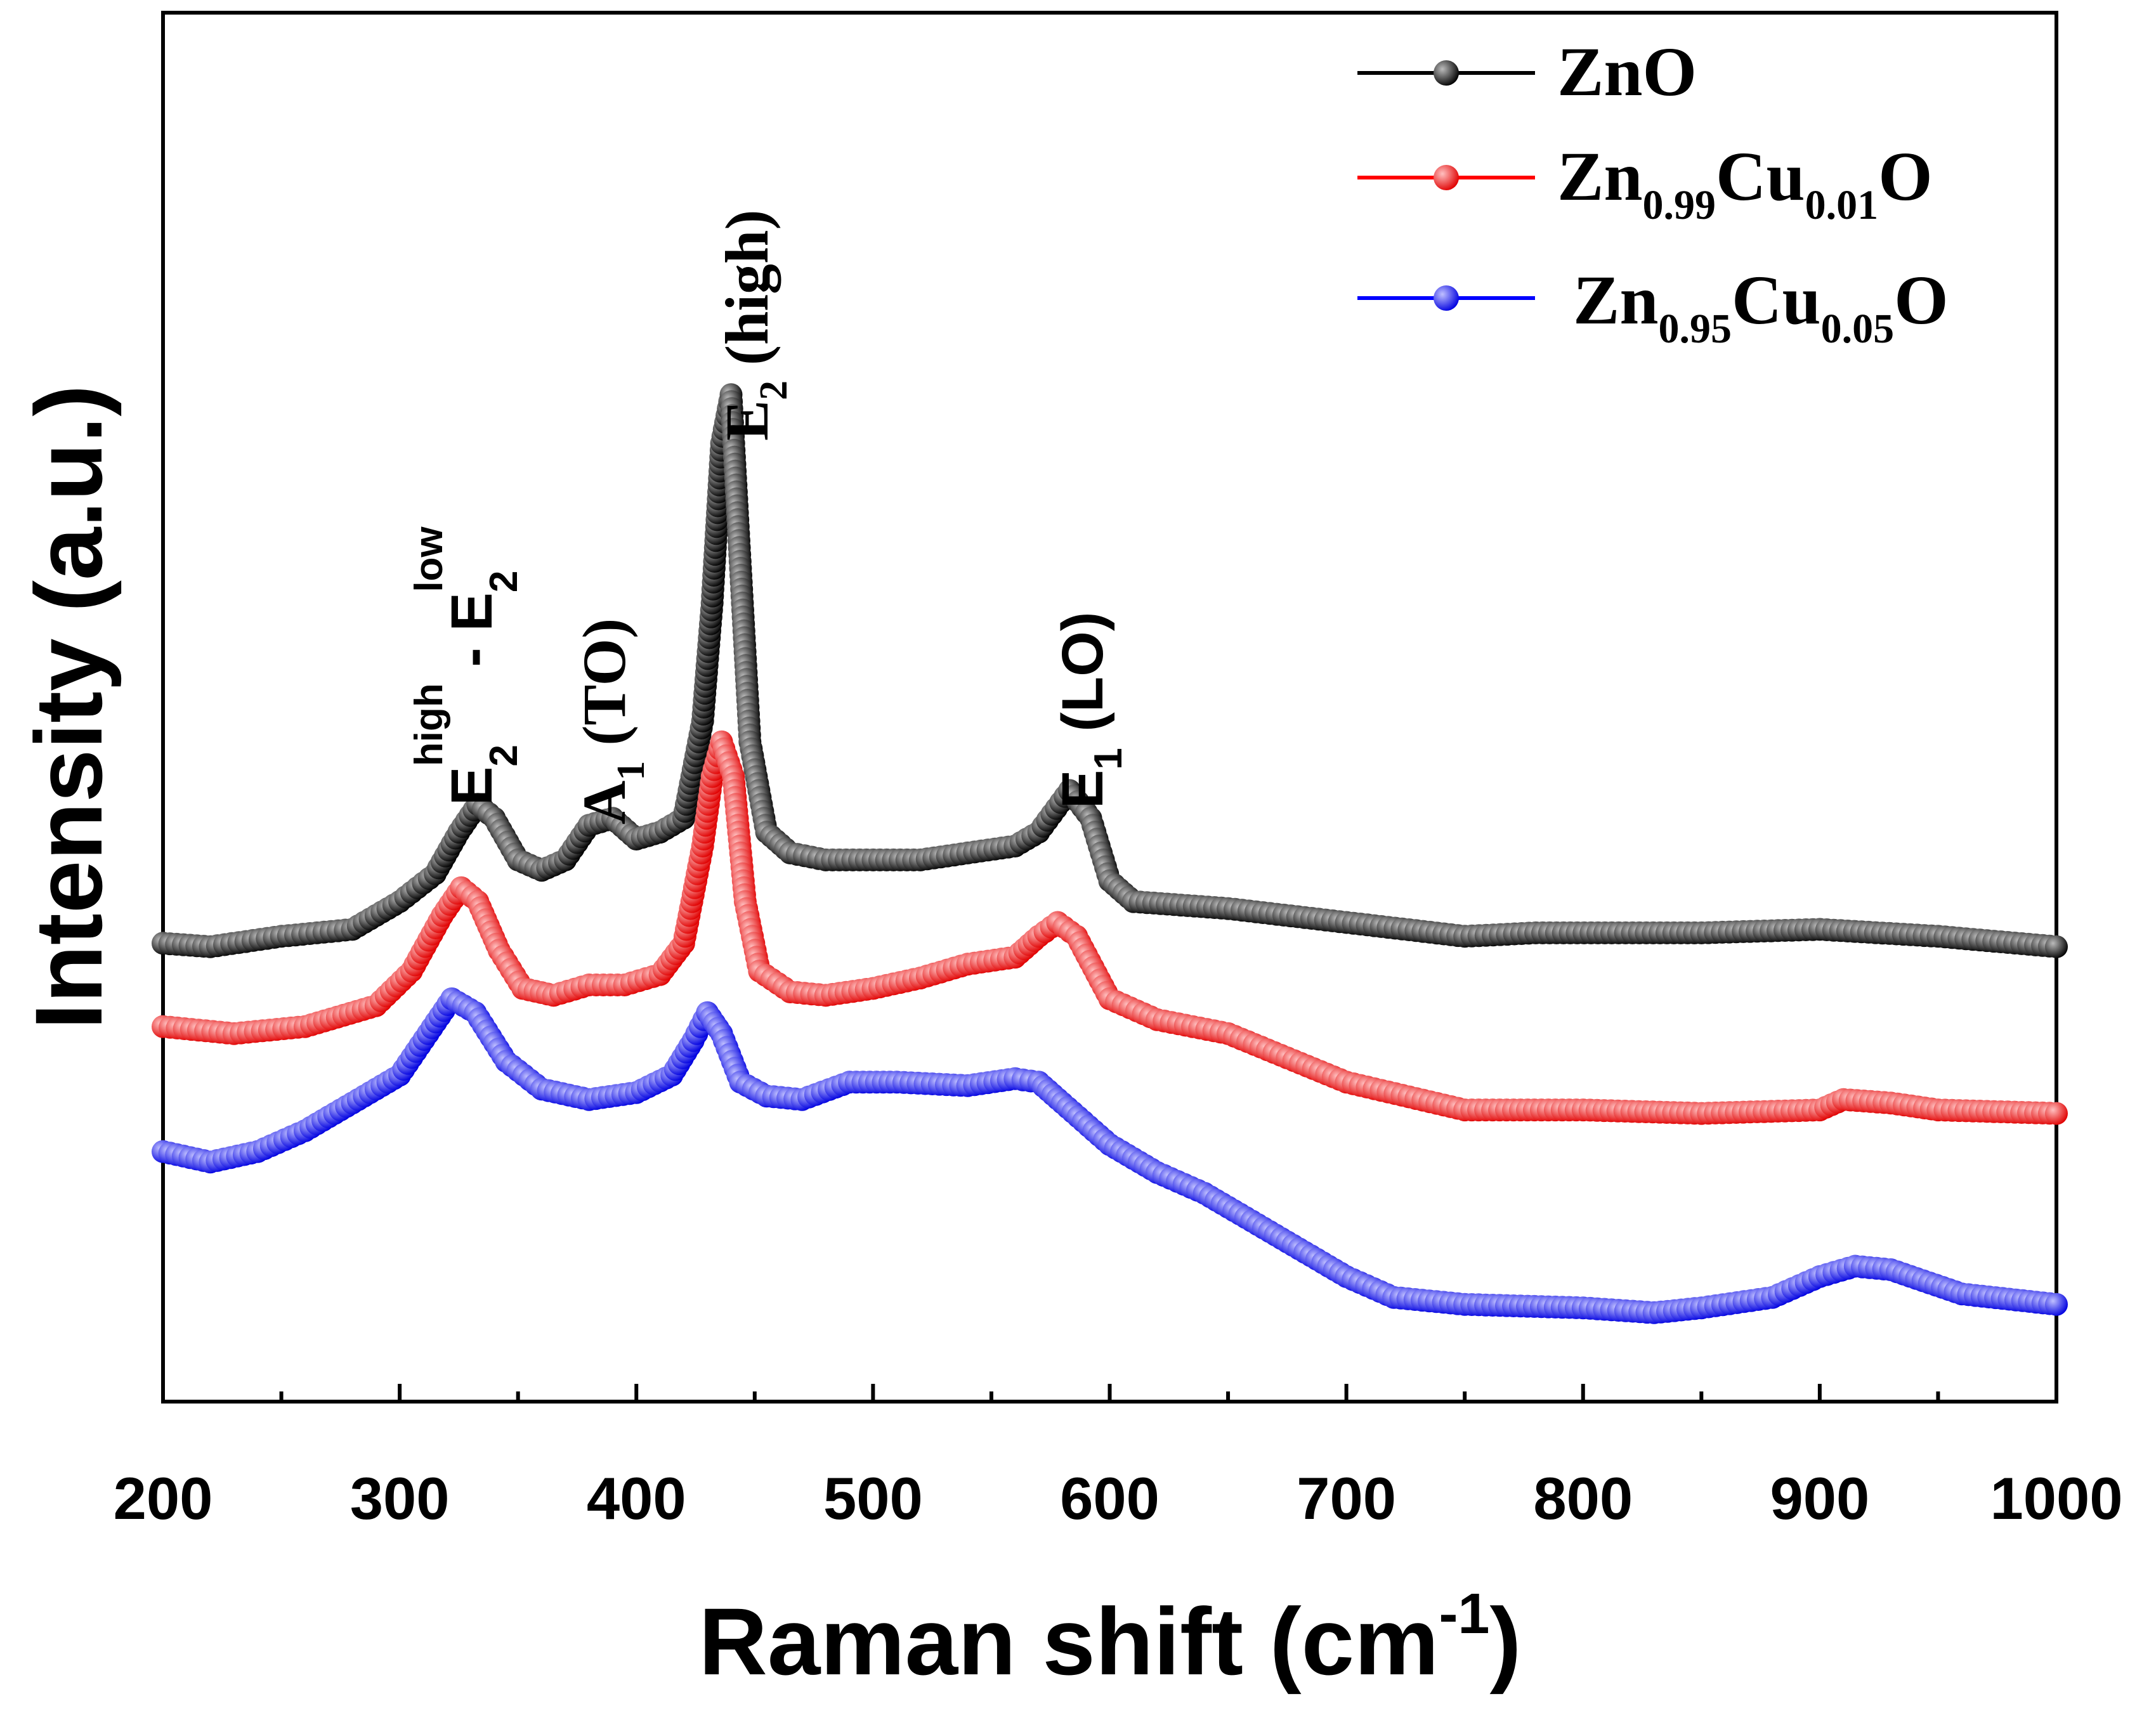  Describe the element at coordinates (1090, 710) in the screenshot. I see `annotation-e1-lo: E1 (LO)` at that location.